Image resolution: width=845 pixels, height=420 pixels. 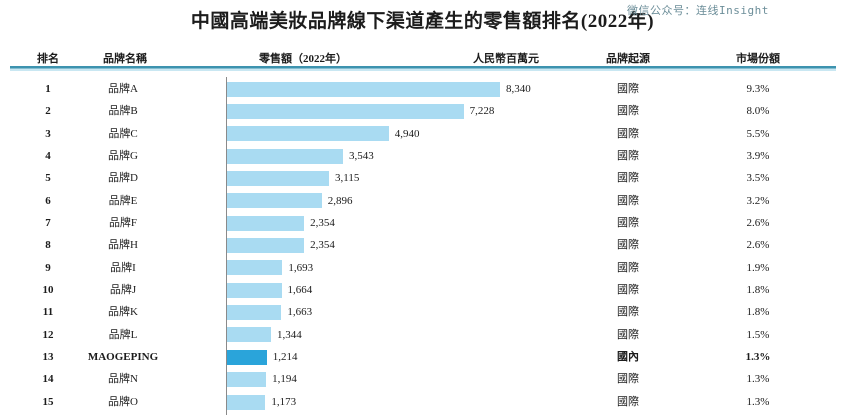 What do you see at coordinates (758, 312) in the screenshot?
I see `share-cell: 1.8%` at bounding box center [758, 312].